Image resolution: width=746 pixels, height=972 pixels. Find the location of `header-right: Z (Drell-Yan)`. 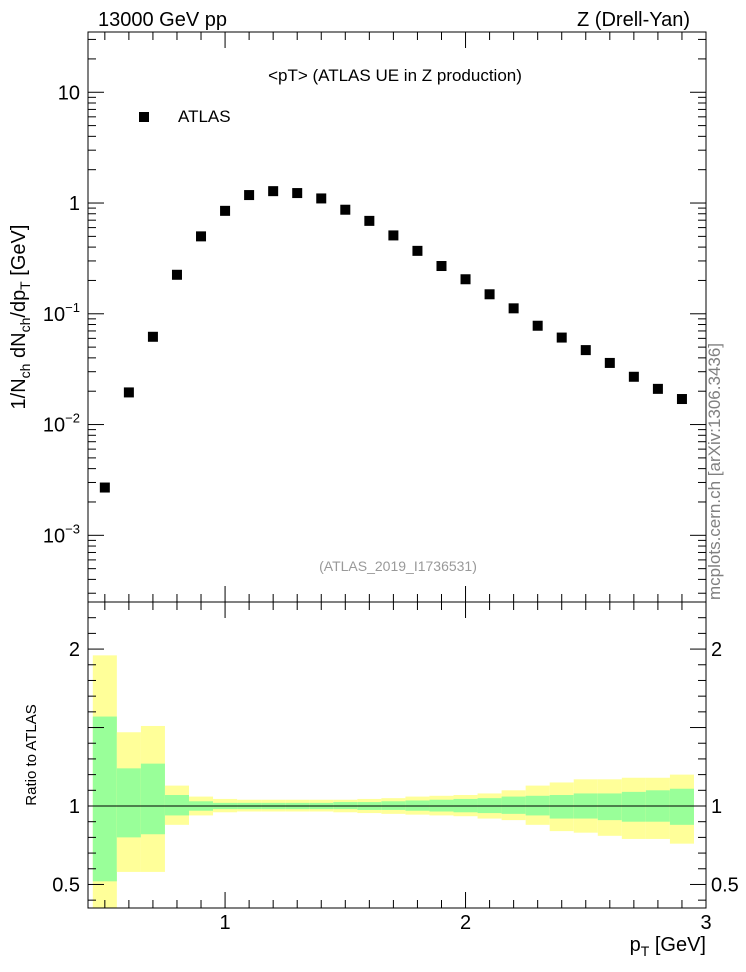

header-right: Z (Drell-Yan) is located at coordinates (633, 20).